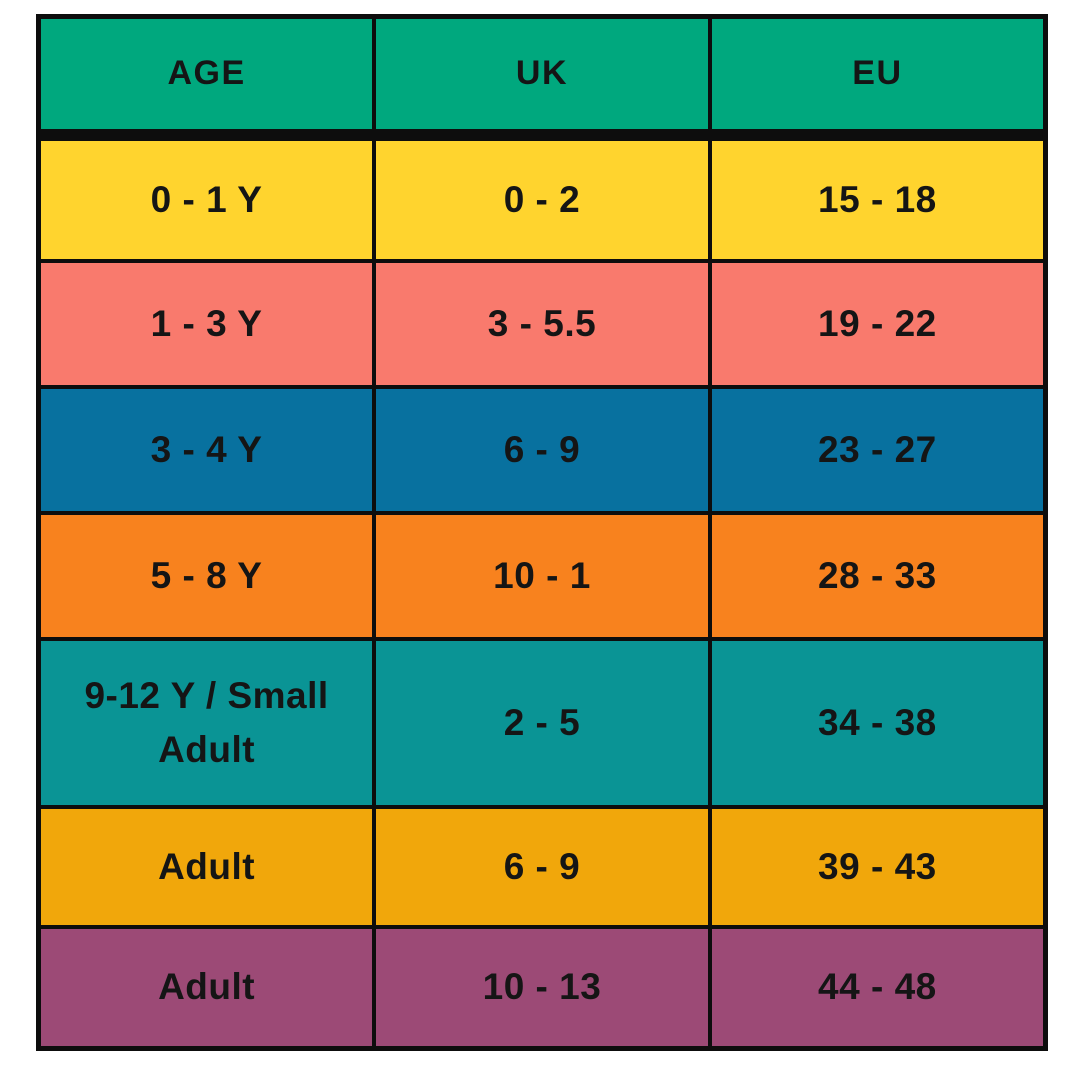 The image size is (1080, 1080). Describe the element at coordinates (877, 197) in the screenshot. I see `eu-cell: 15 - 18` at that location.